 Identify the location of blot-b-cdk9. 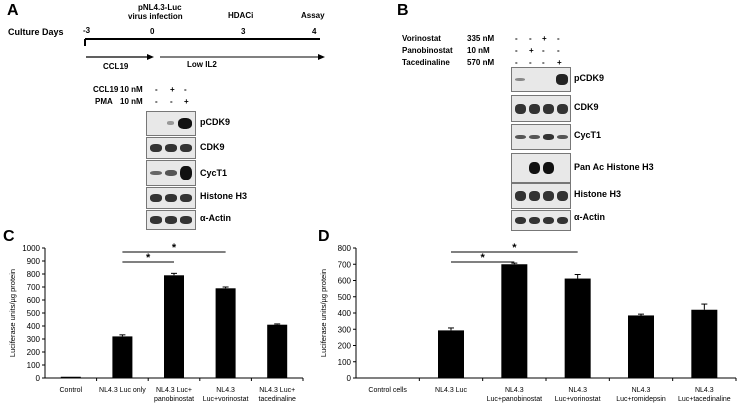
(541, 108).